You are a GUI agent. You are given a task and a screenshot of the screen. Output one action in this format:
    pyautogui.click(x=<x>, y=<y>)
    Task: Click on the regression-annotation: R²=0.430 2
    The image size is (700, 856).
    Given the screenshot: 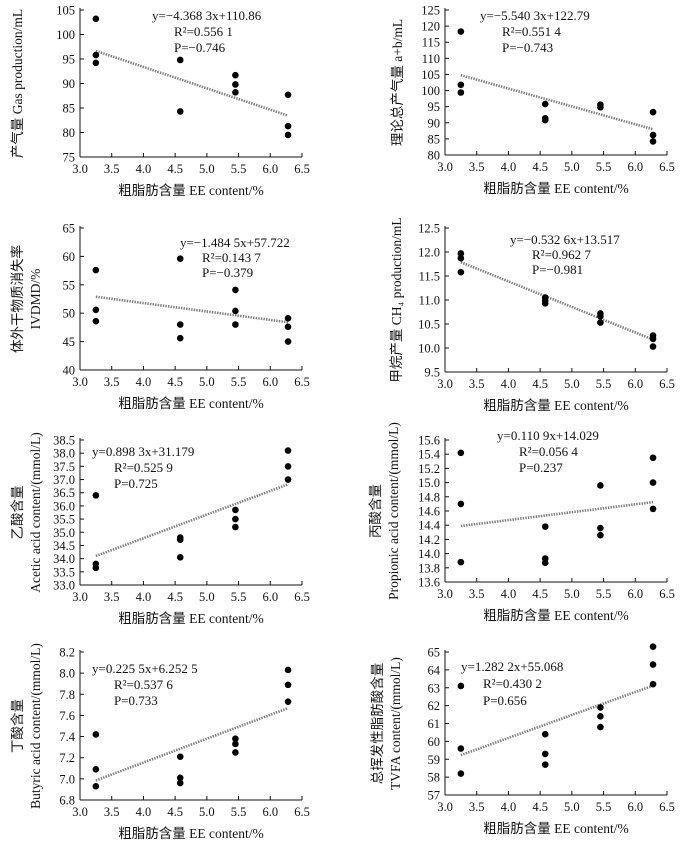 What is the action you would take?
    pyautogui.click(x=512, y=683)
    